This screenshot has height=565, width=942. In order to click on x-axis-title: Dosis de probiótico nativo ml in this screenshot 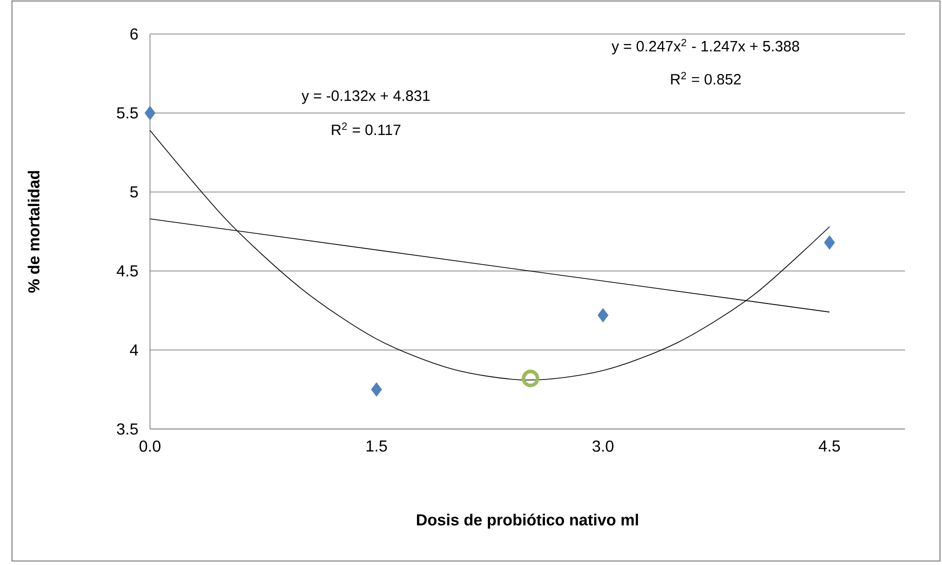, I will do `click(527, 521)`.